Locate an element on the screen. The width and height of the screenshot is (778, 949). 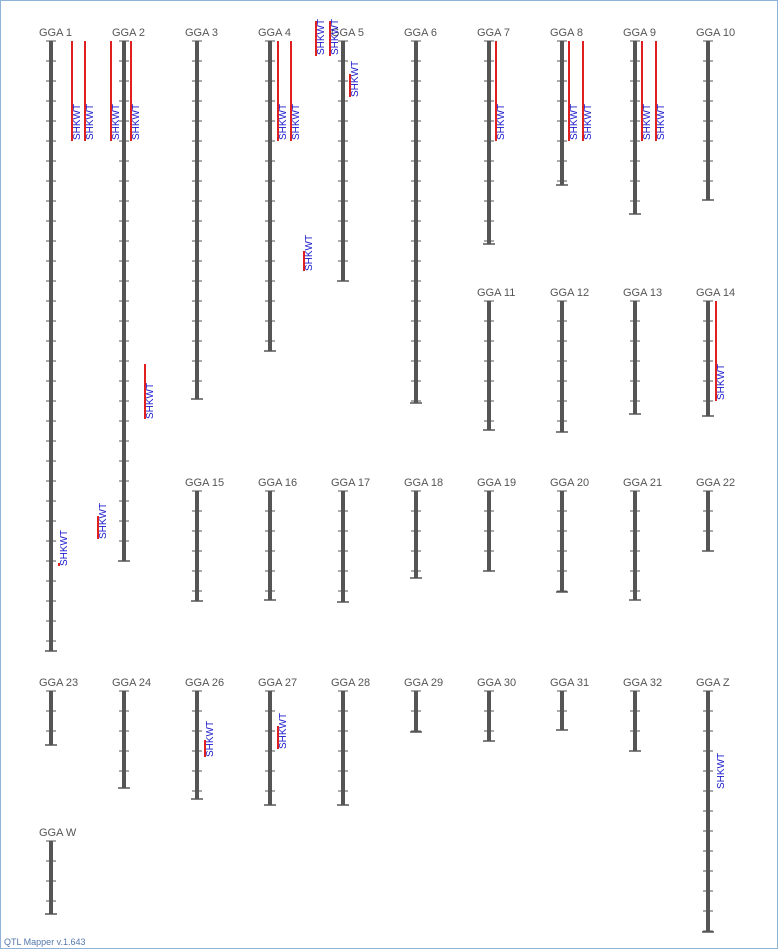
chromosome: GGA 22 is located at coordinates (715, 514).